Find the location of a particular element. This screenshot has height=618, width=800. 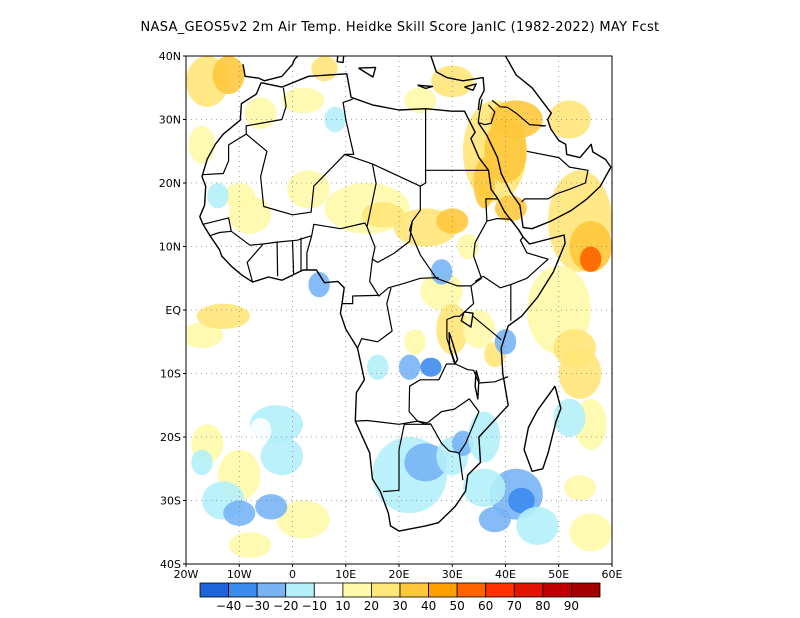

colorbar-label: 90 is located at coordinates (571, 606).